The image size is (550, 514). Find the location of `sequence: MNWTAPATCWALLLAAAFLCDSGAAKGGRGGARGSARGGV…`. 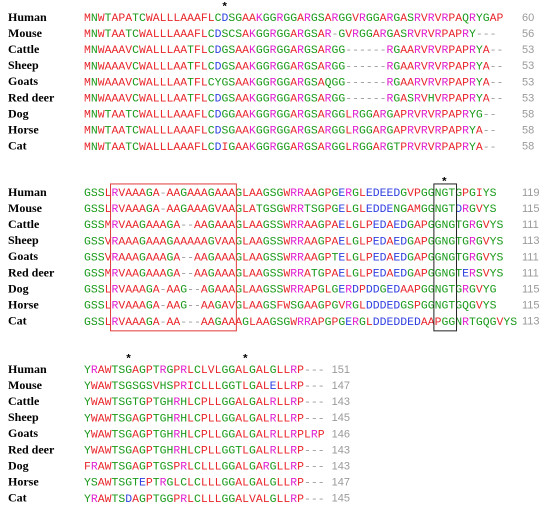

sequence: MNWTAPATCWALLLAAAFLCDSGAAKGGRGGARGSARGGV… is located at coordinates (294, 18).